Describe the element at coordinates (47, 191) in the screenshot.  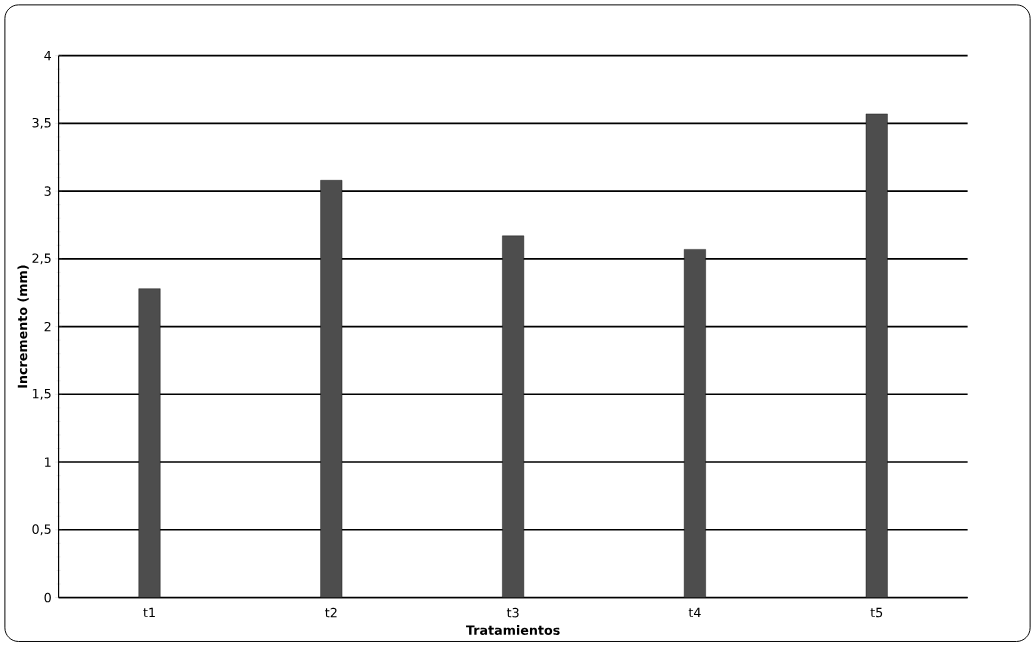
I see `y-tick-label: 3` at that location.